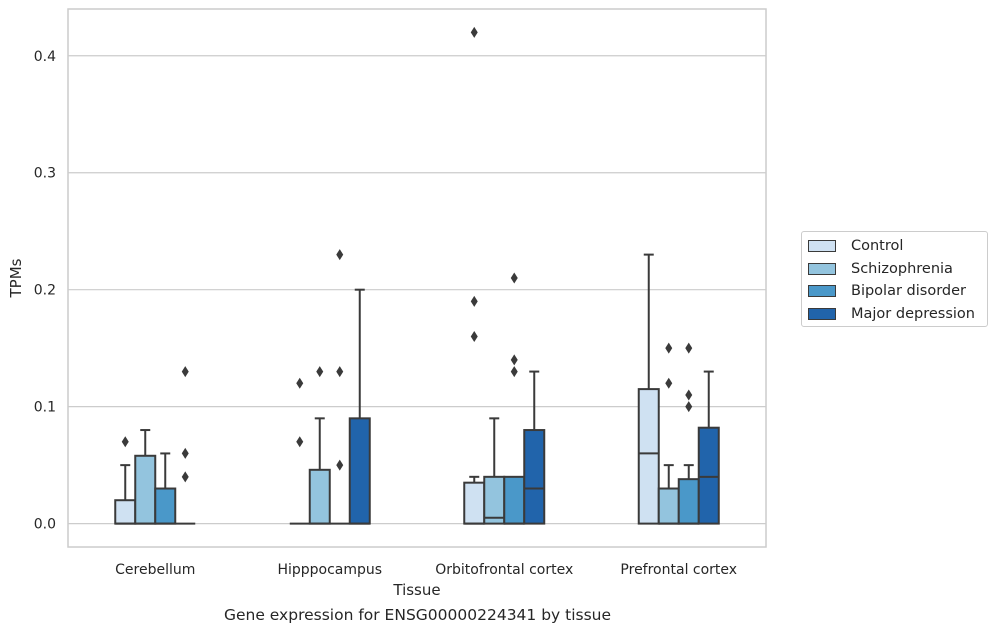 The image size is (997, 634). I want to click on legend-item-schizophrenia: Schizophrenia, so click(894, 269).